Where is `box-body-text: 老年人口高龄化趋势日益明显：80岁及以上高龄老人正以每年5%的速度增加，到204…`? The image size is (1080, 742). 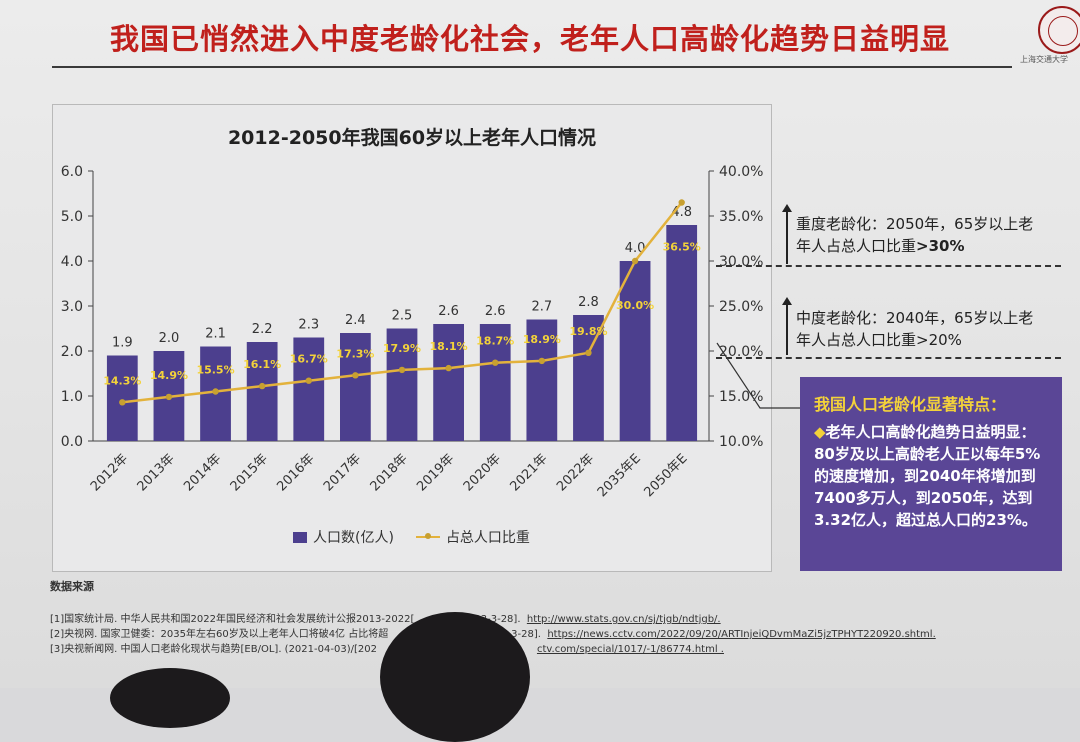 box-body-text: 老年人口高龄化趋势日益明显：80岁及以上高龄老人正以每年5%的速度增加，到204… is located at coordinates (927, 476).